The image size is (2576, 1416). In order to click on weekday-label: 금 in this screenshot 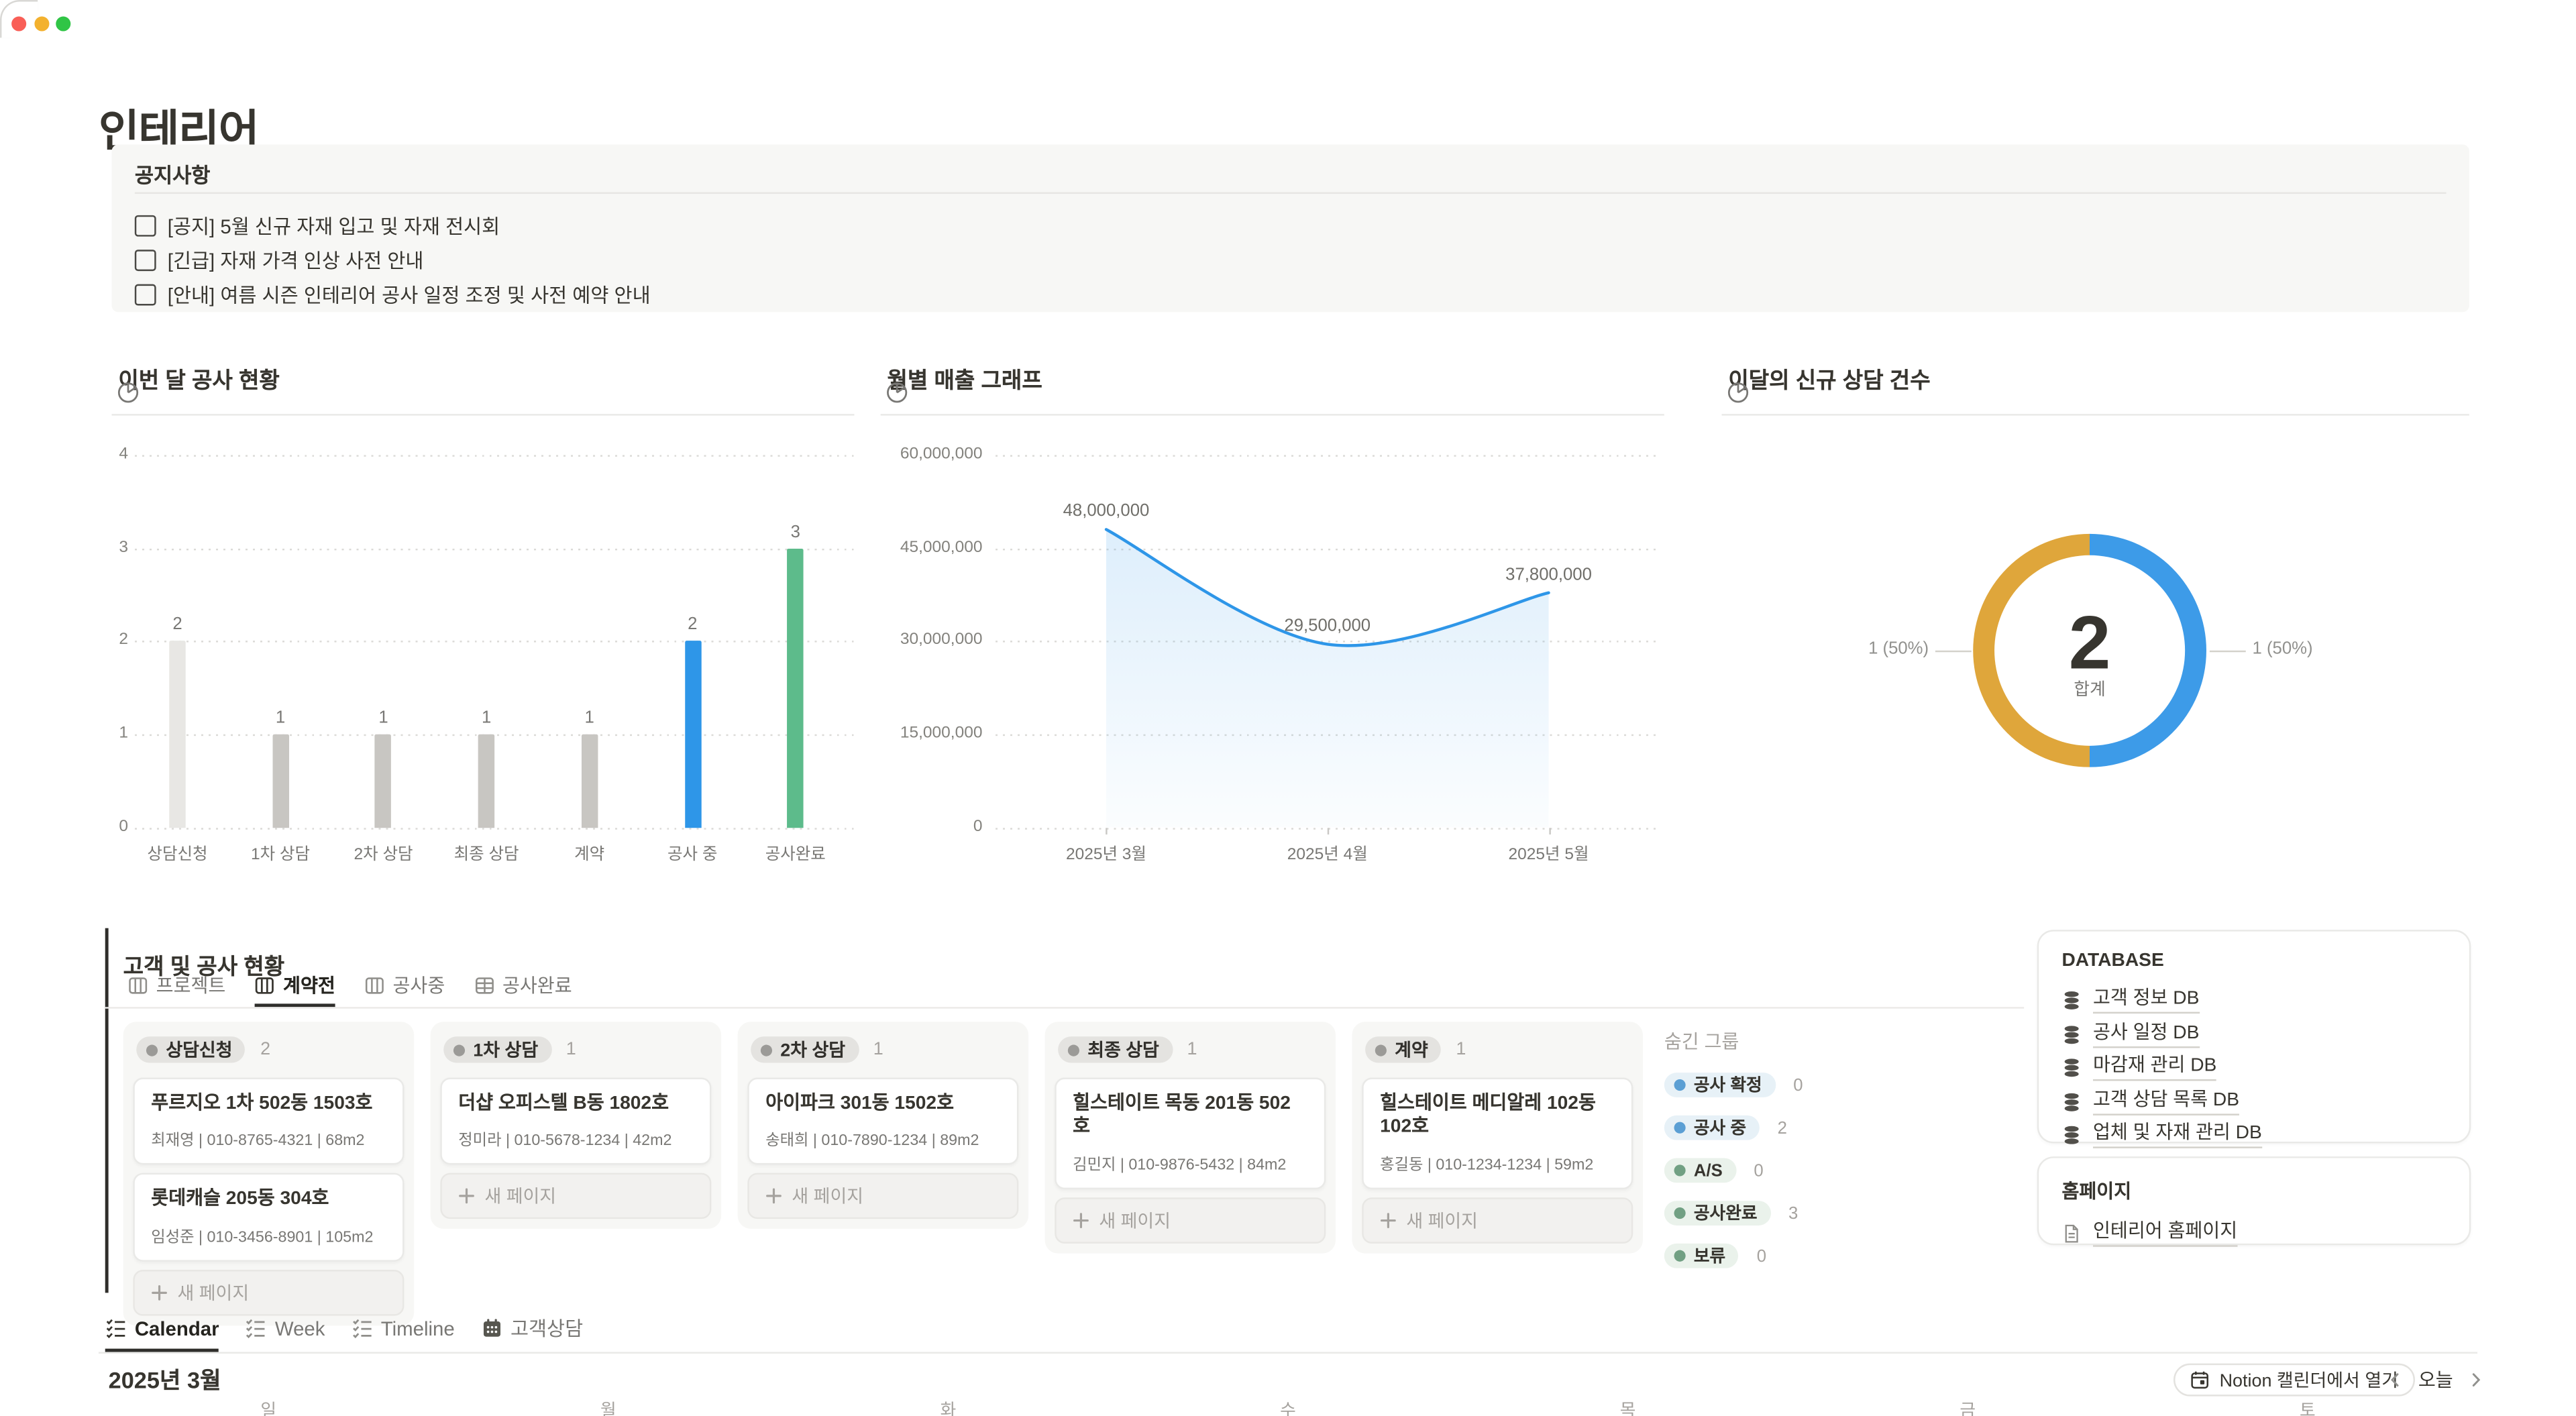, I will do `click(1968, 1408)`.